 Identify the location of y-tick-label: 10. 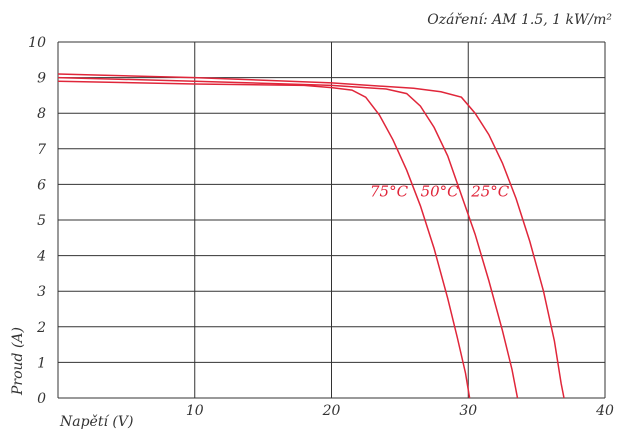
(37, 43).